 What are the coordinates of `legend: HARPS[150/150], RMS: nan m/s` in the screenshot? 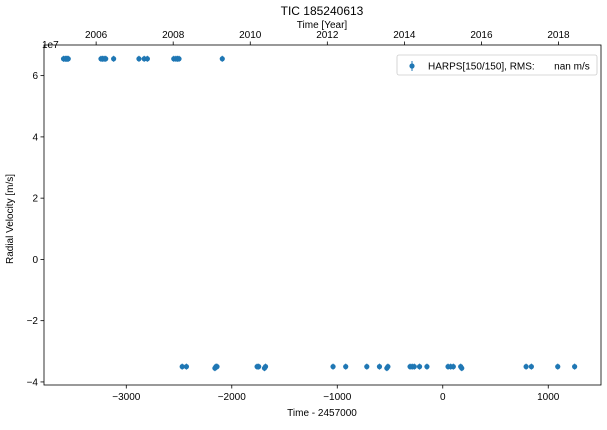 It's located at (497, 65).